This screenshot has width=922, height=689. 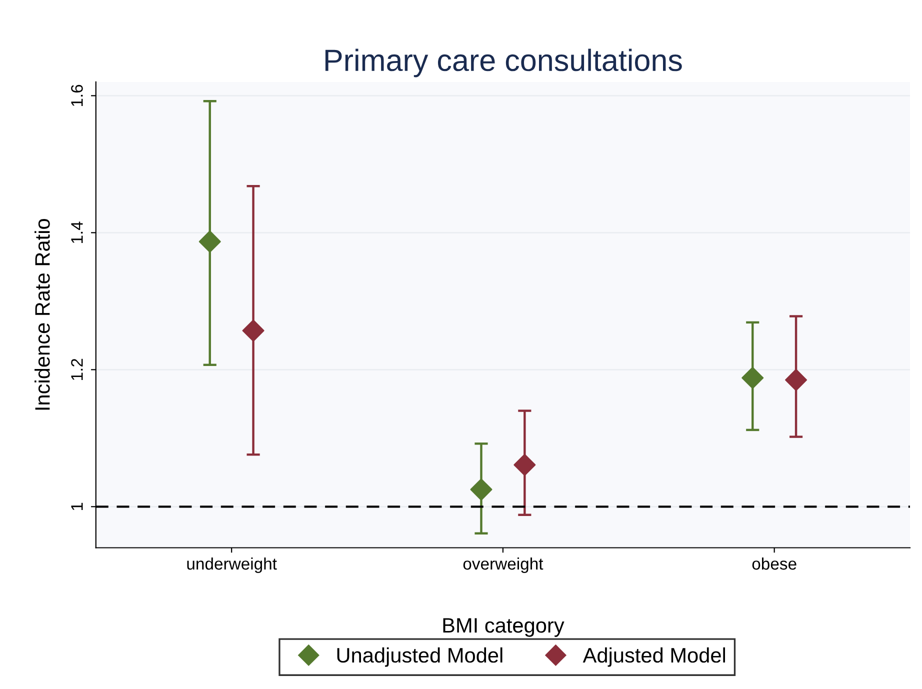 What do you see at coordinates (77, 506) in the screenshot?
I see `y-tick-label: 1` at bounding box center [77, 506].